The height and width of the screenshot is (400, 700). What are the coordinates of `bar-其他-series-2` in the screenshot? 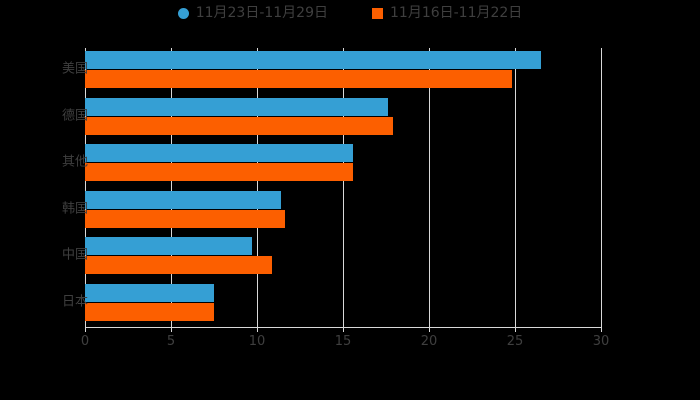 It's located at (219, 172).